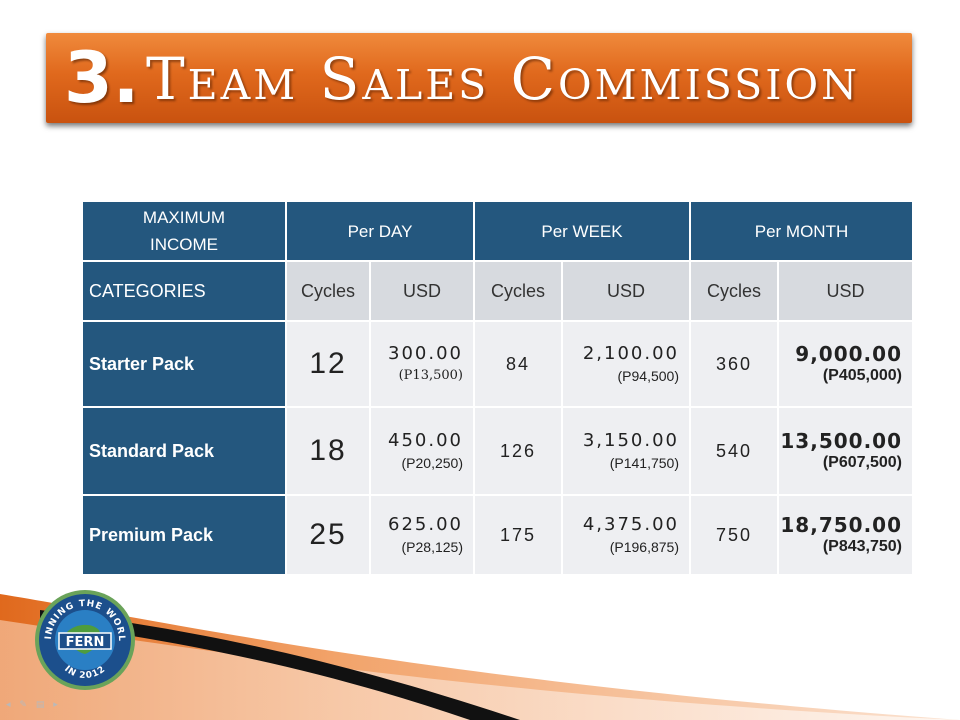  I want to click on php-value: (P843,750), so click(862, 546).